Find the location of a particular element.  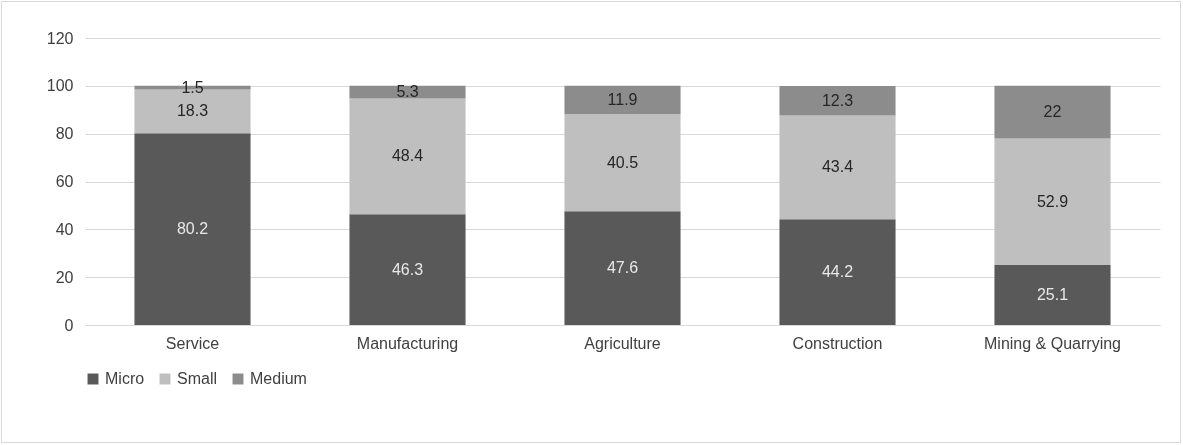

y-tick-label: 60 is located at coordinates (64, 181).